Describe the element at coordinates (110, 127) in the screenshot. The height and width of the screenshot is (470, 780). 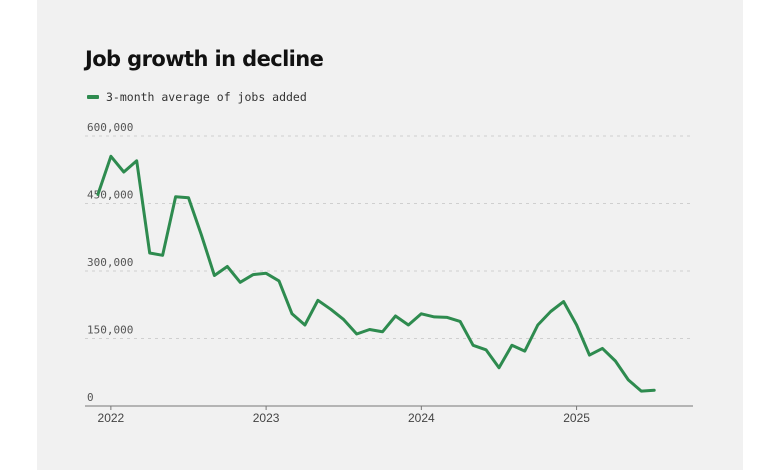
I see `y-tick-label: 600,000` at that location.